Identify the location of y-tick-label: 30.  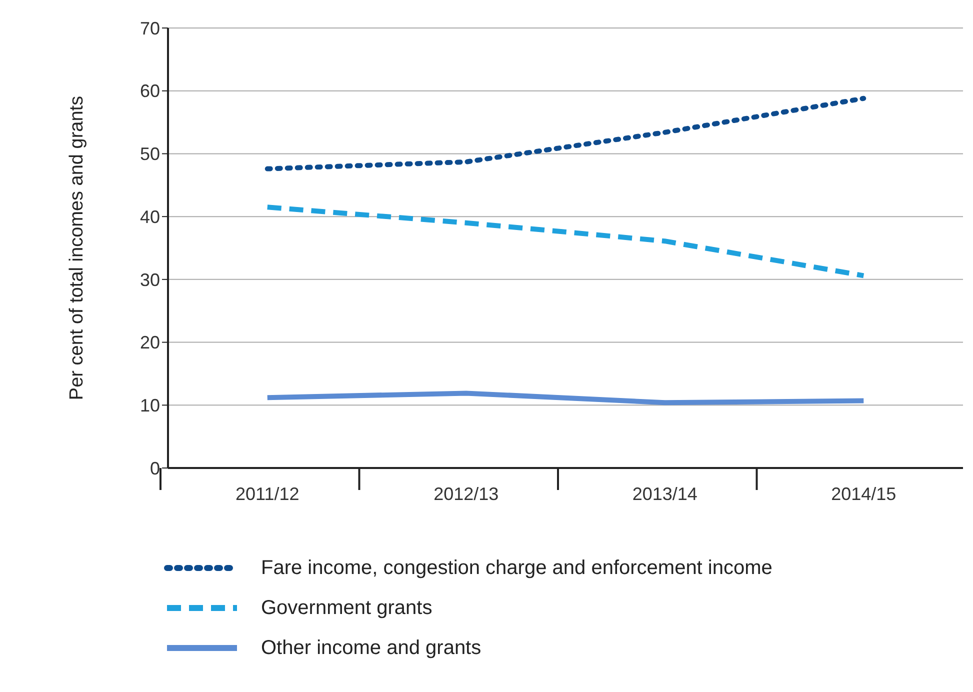
(150, 280).